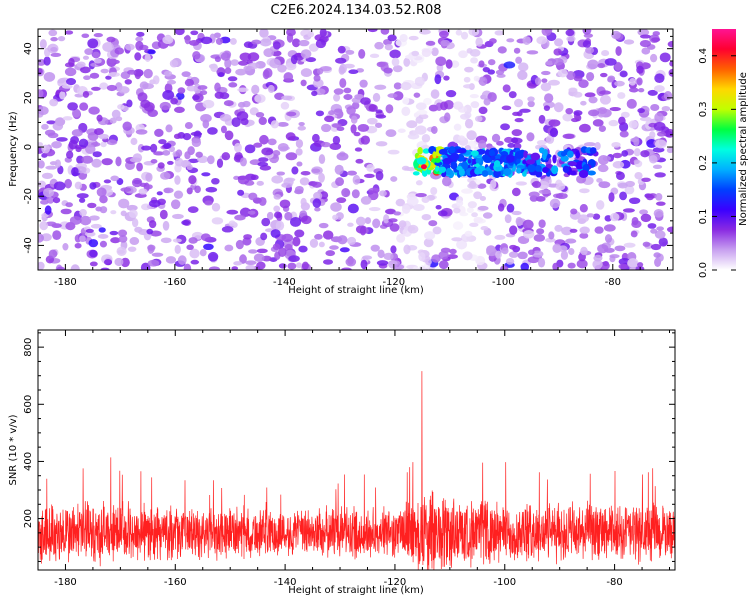 This screenshot has height=600, width=750. What do you see at coordinates (175, 282) in the screenshot?
I see `spectrogram-x-tick-label: -160` at bounding box center [175, 282].